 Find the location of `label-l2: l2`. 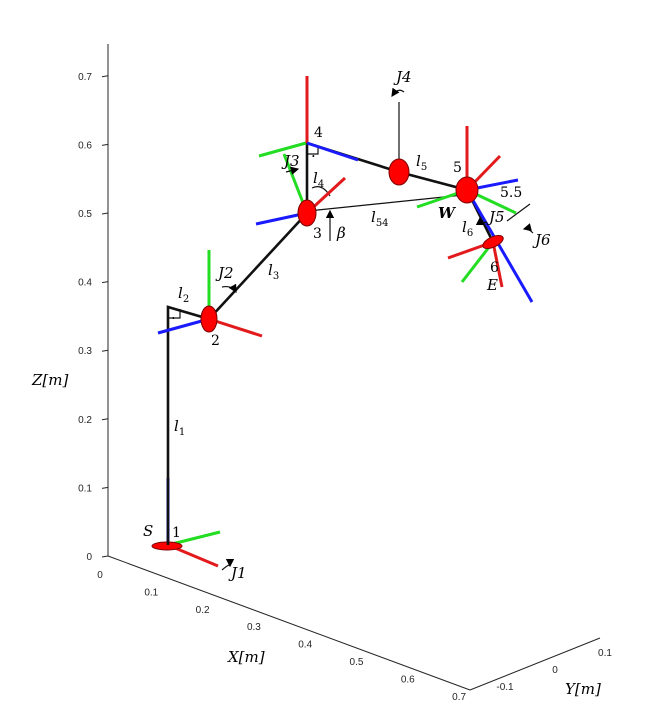

label-l2: l2 is located at coordinates (183, 294).